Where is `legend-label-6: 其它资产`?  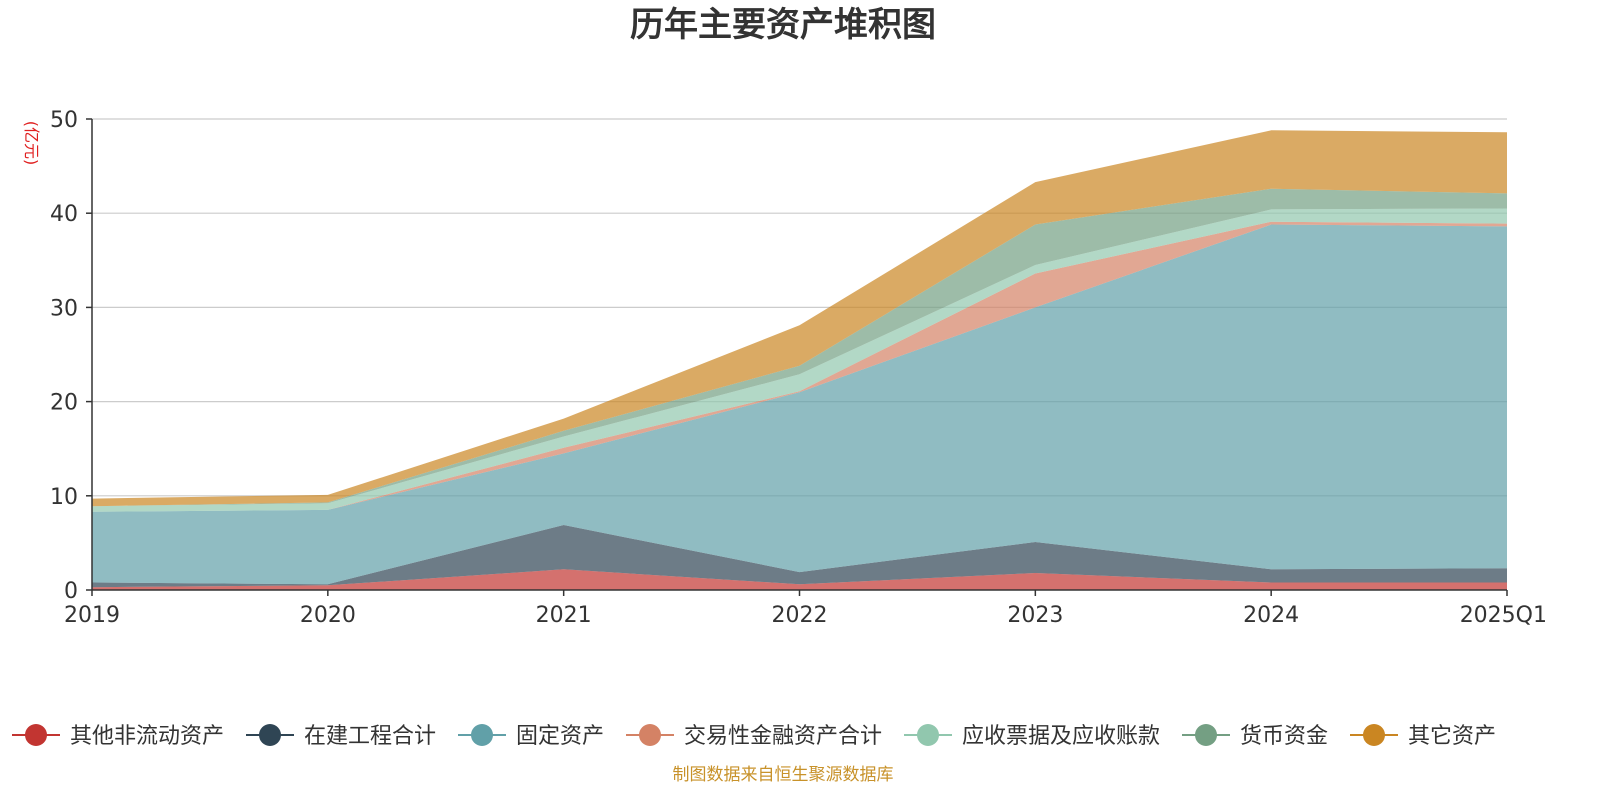 legend-label-6: 其它资产 is located at coordinates (1452, 736).